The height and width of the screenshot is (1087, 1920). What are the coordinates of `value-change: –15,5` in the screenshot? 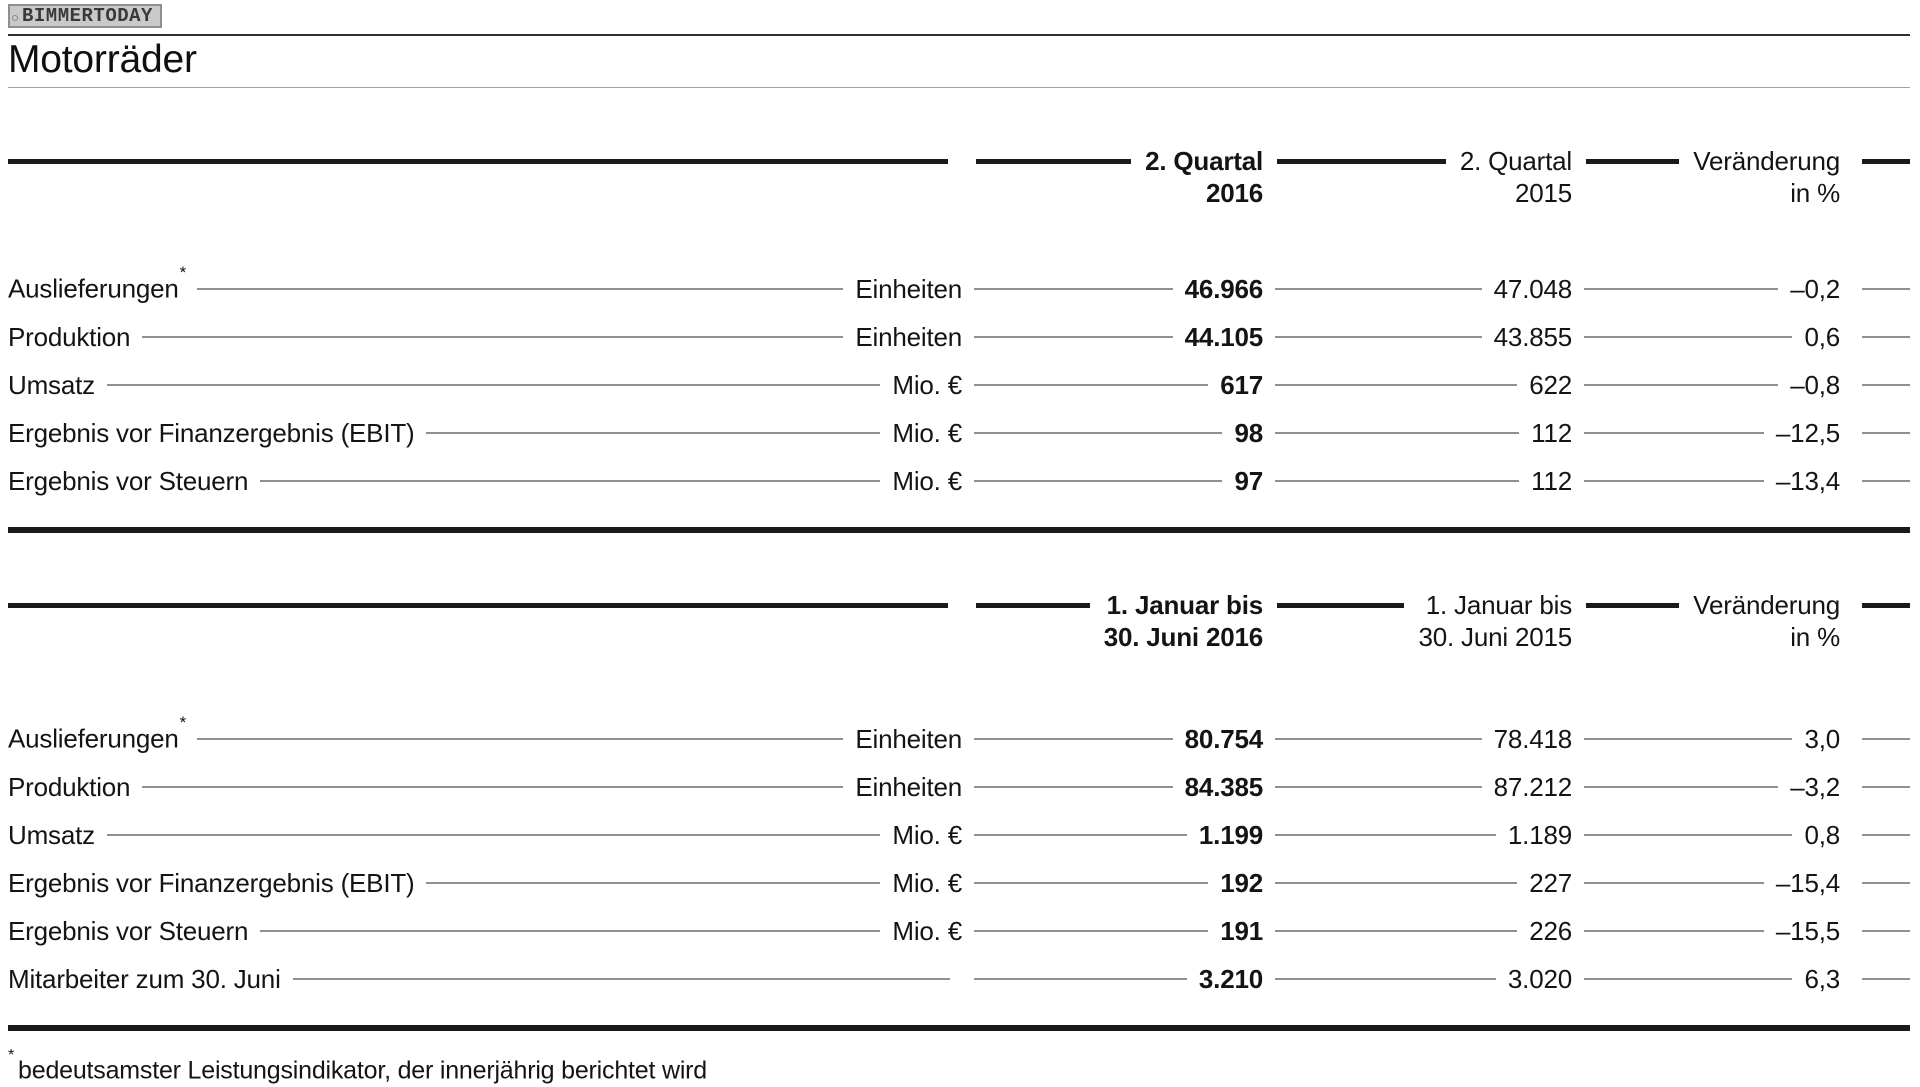 It's located at (1807, 930).